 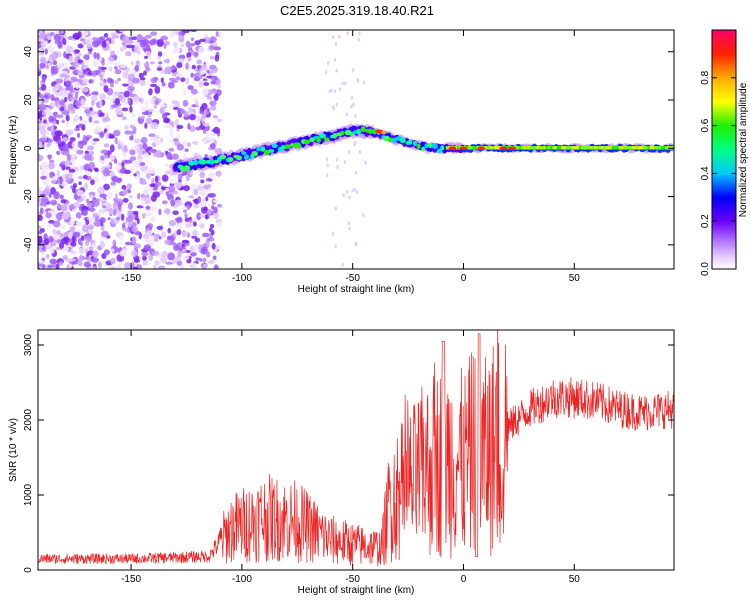 What do you see at coordinates (705, 125) in the screenshot?
I see `colorbar-tick-label: 0.6` at bounding box center [705, 125].